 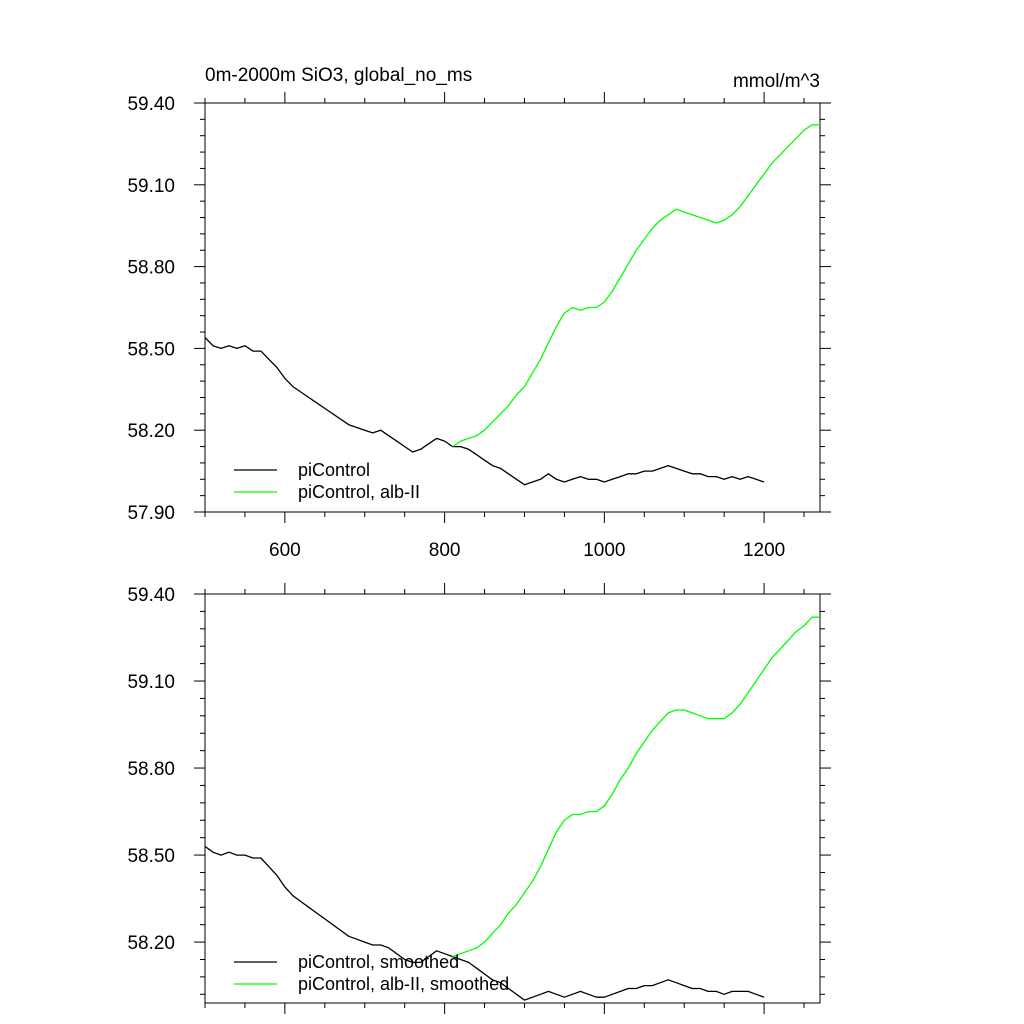 I want to click on x-tick-label: 1200, so click(x=764, y=550).